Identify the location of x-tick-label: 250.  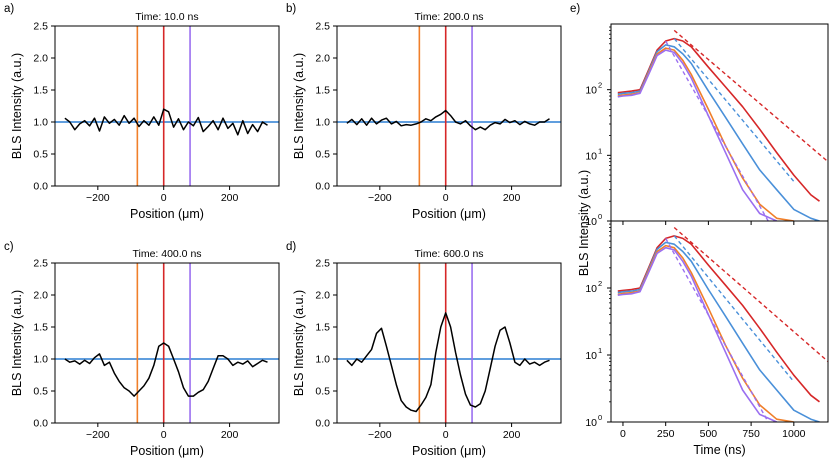
(666, 434).